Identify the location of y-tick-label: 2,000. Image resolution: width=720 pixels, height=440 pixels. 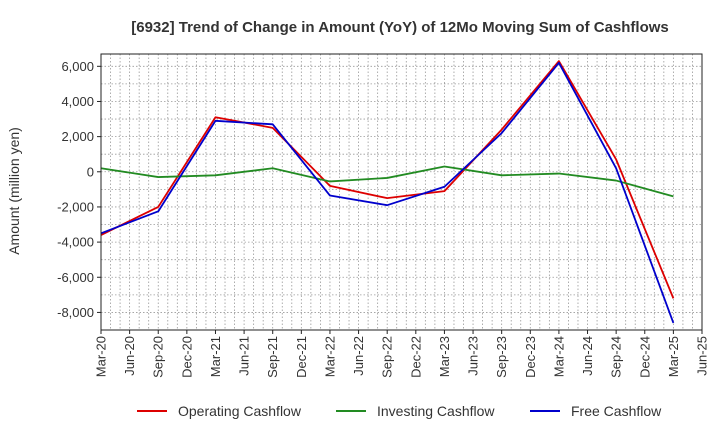
(77, 136).